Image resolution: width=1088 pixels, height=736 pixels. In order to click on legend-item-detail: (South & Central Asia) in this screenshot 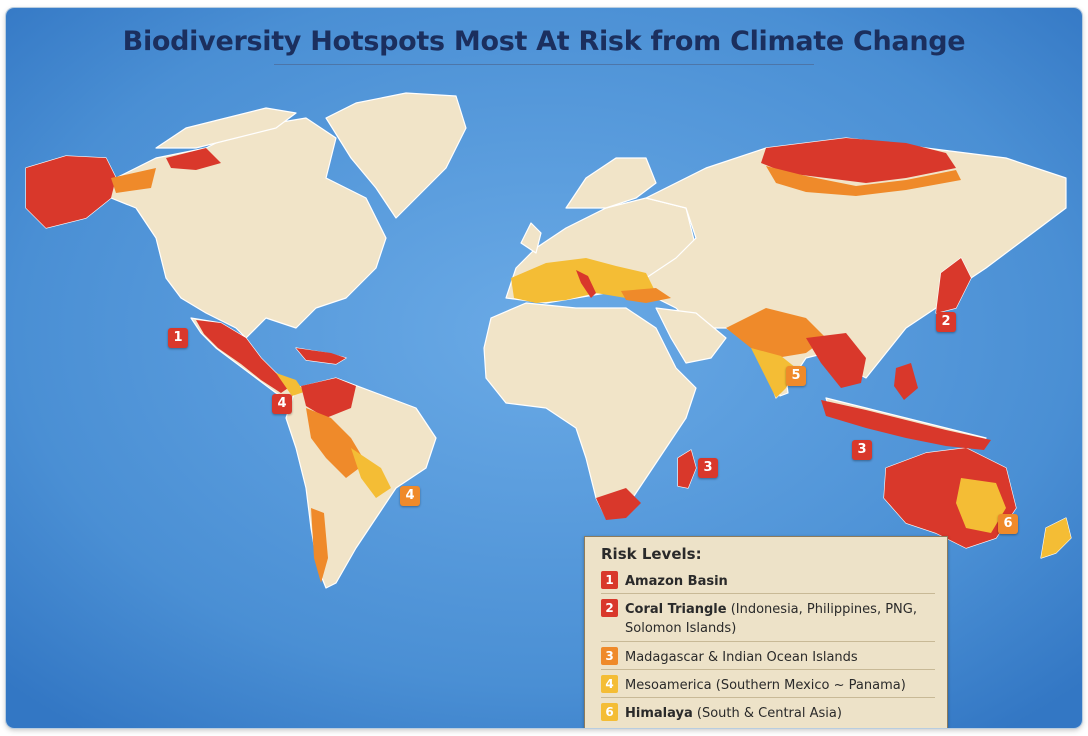, I will do `click(769, 713)`.